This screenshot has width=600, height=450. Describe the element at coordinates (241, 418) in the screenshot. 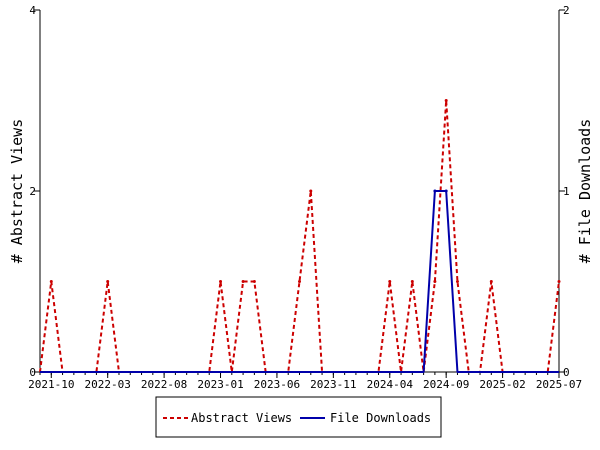

I see `legend-label-abstract-views: Abstract Views` at that location.